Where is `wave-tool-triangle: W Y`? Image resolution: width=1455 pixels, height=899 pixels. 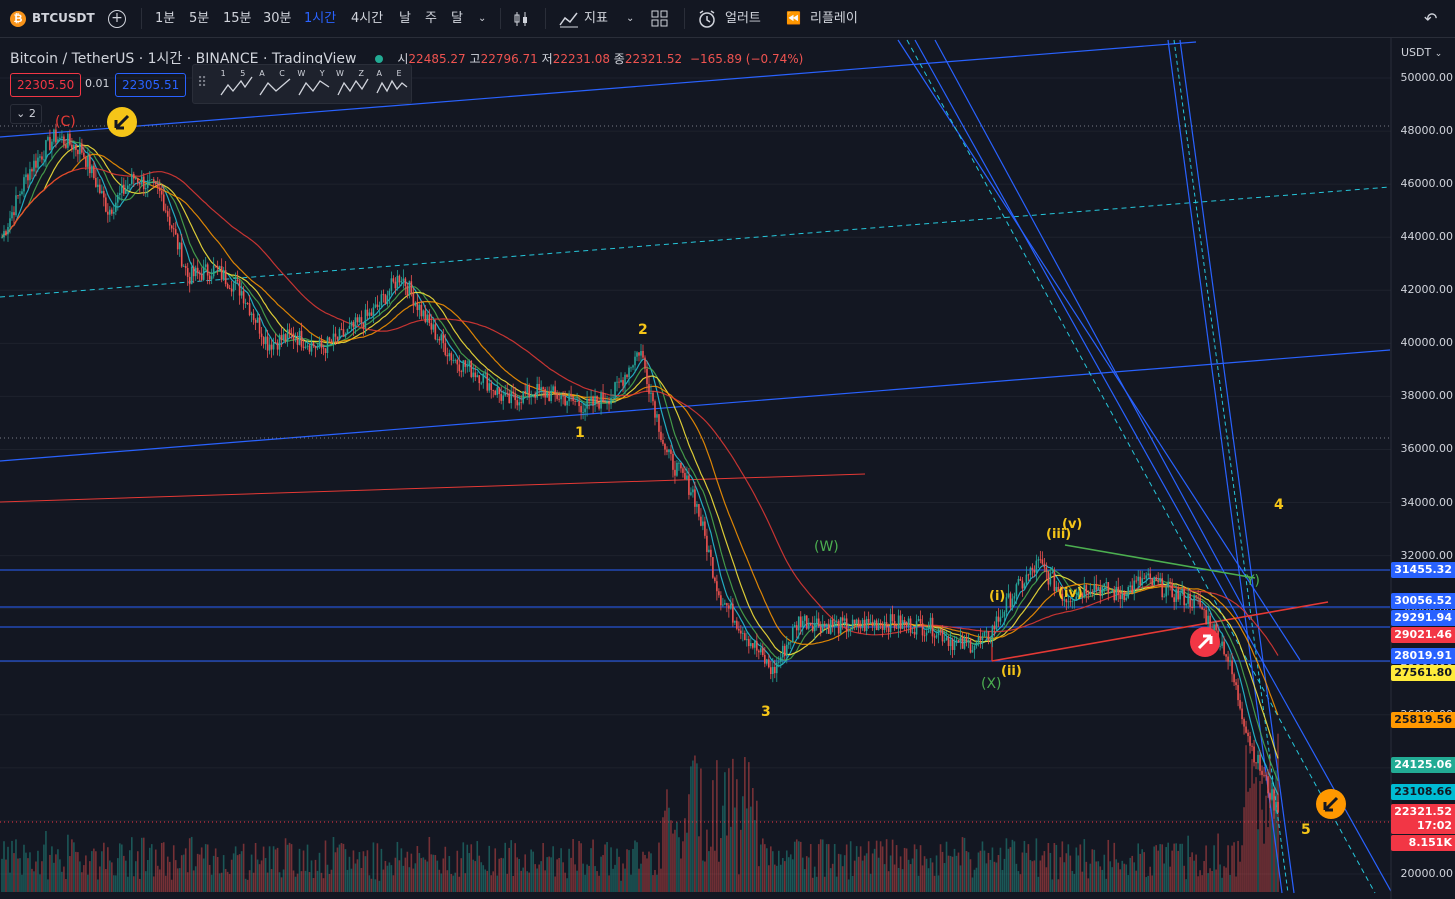
wave-tool-triangle: W Y is located at coordinates (314, 84).